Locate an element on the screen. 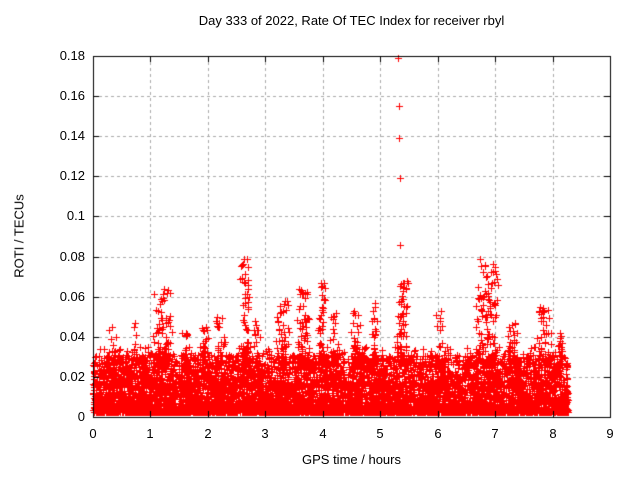  y-tick-label: 0.1 is located at coordinates (75, 215).